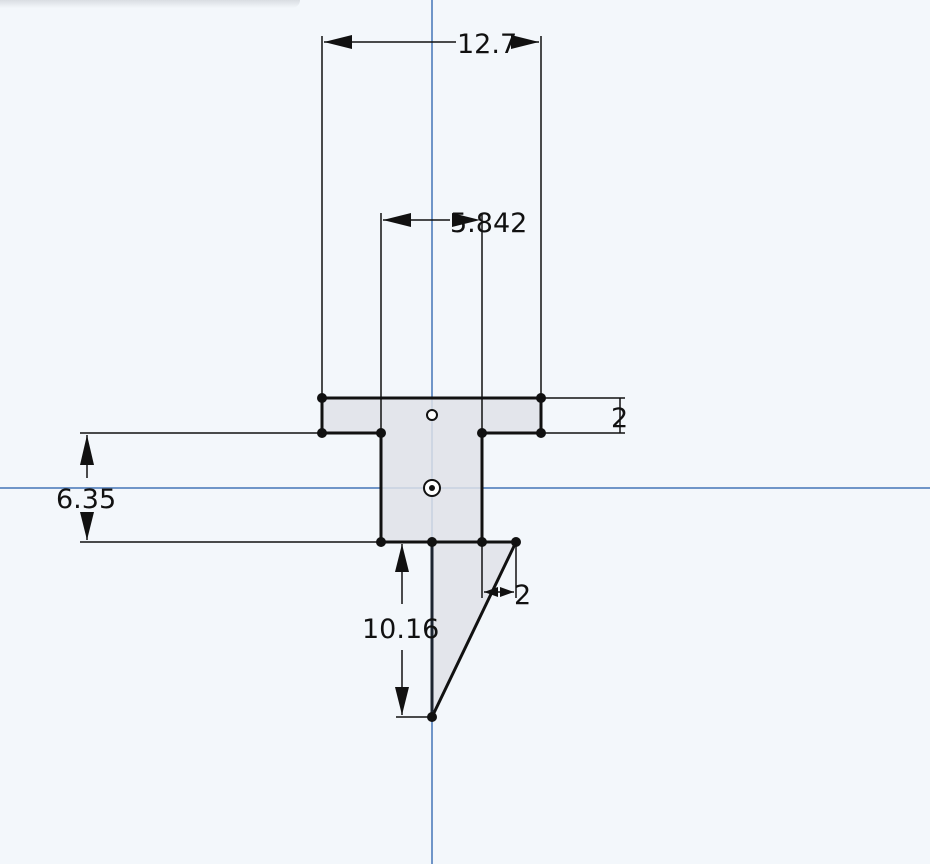 Image resolution: width=930 pixels, height=864 pixels. I want to click on midpoint-marker, so click(432, 415).